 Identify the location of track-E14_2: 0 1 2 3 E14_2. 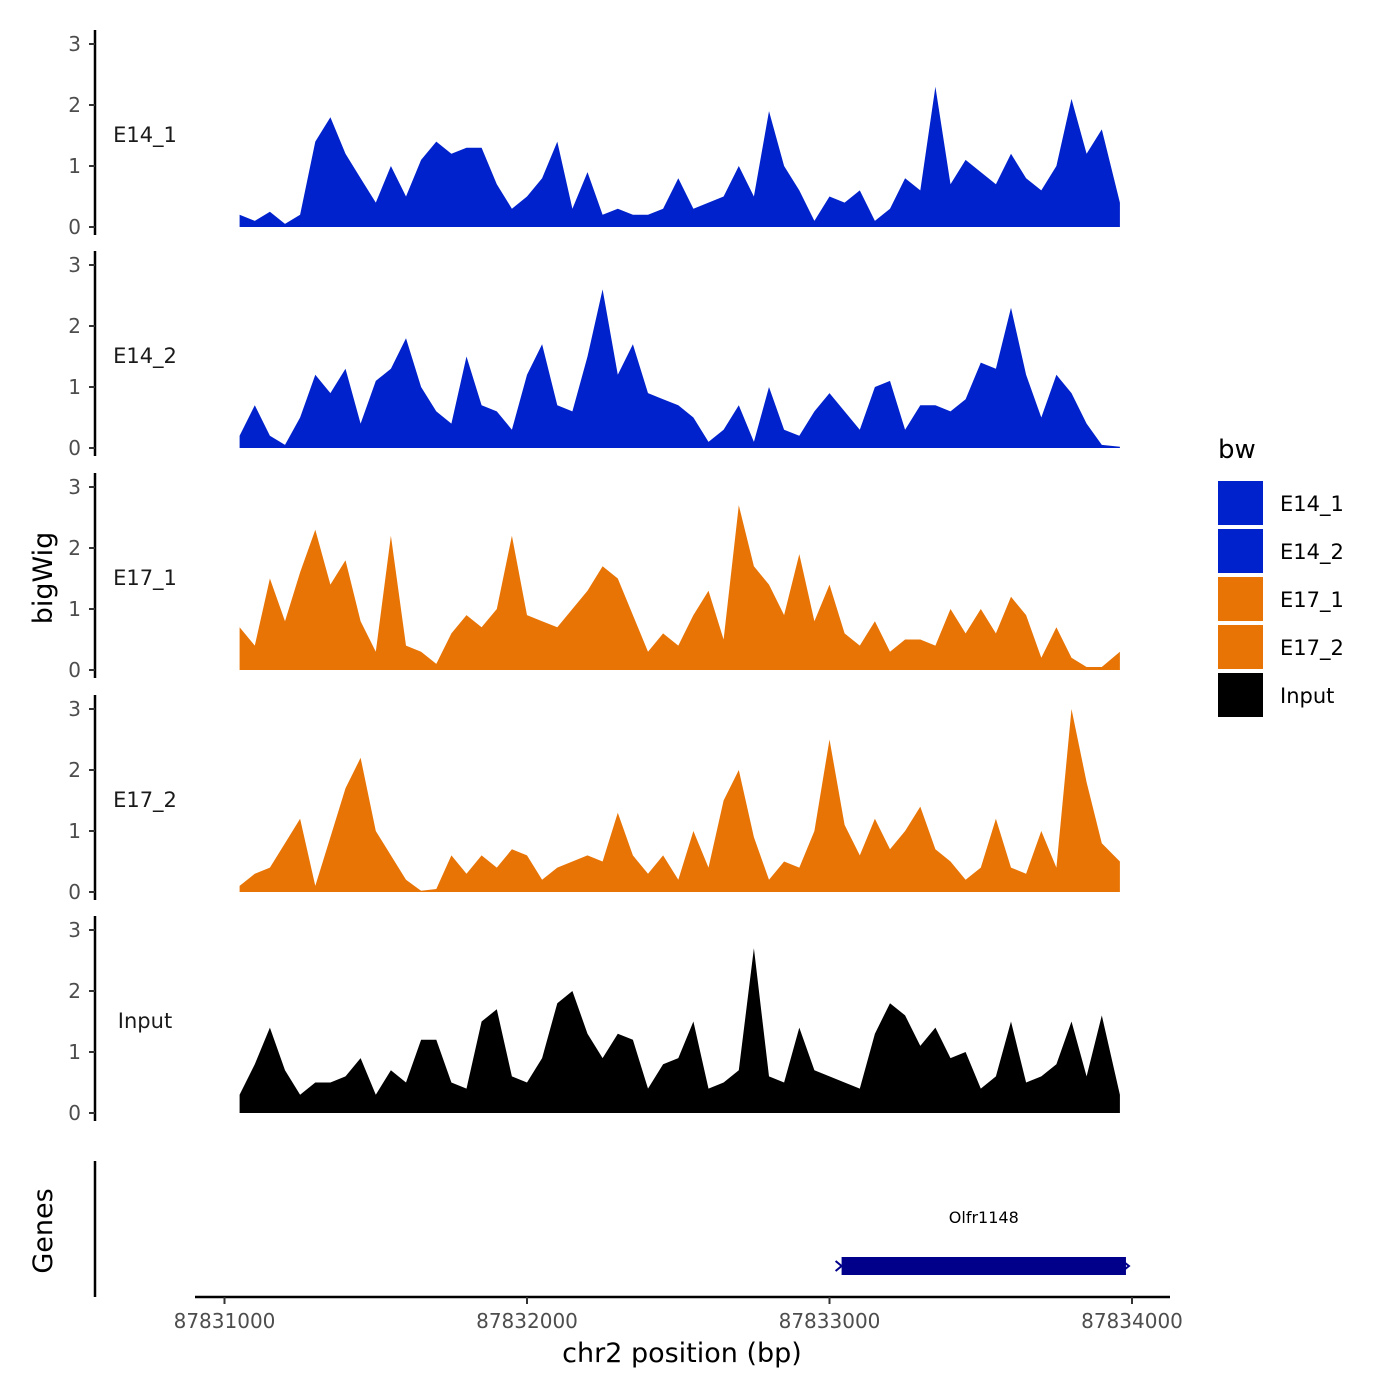
(594, 355).